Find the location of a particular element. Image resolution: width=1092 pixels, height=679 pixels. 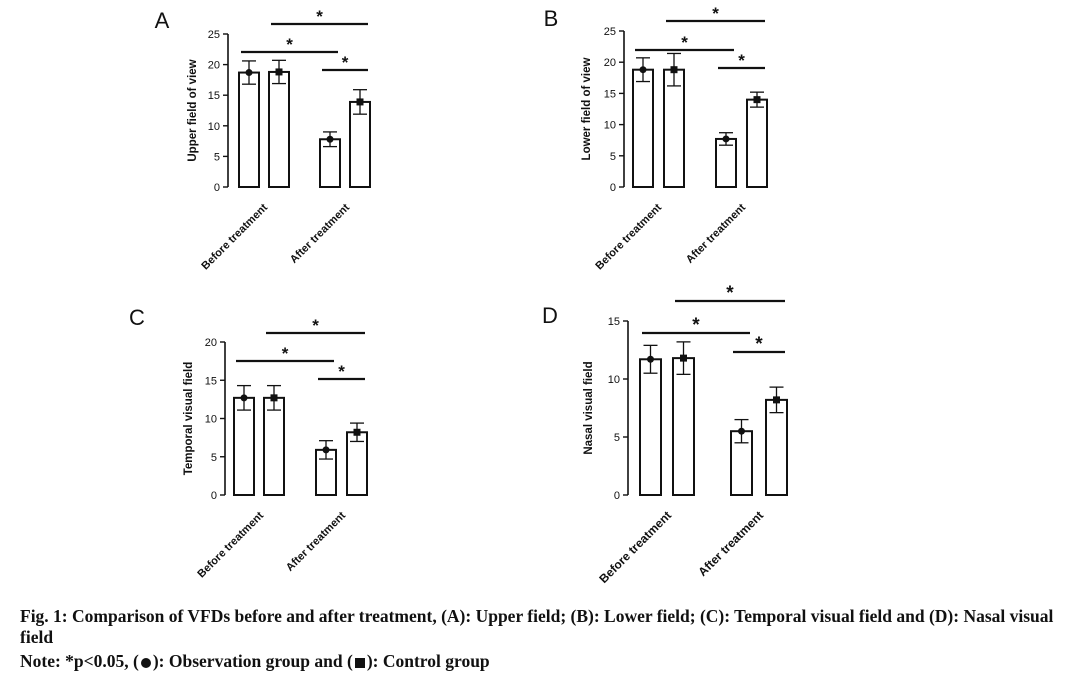

y-axis-label: Upper field of view is located at coordinates (193, 110).